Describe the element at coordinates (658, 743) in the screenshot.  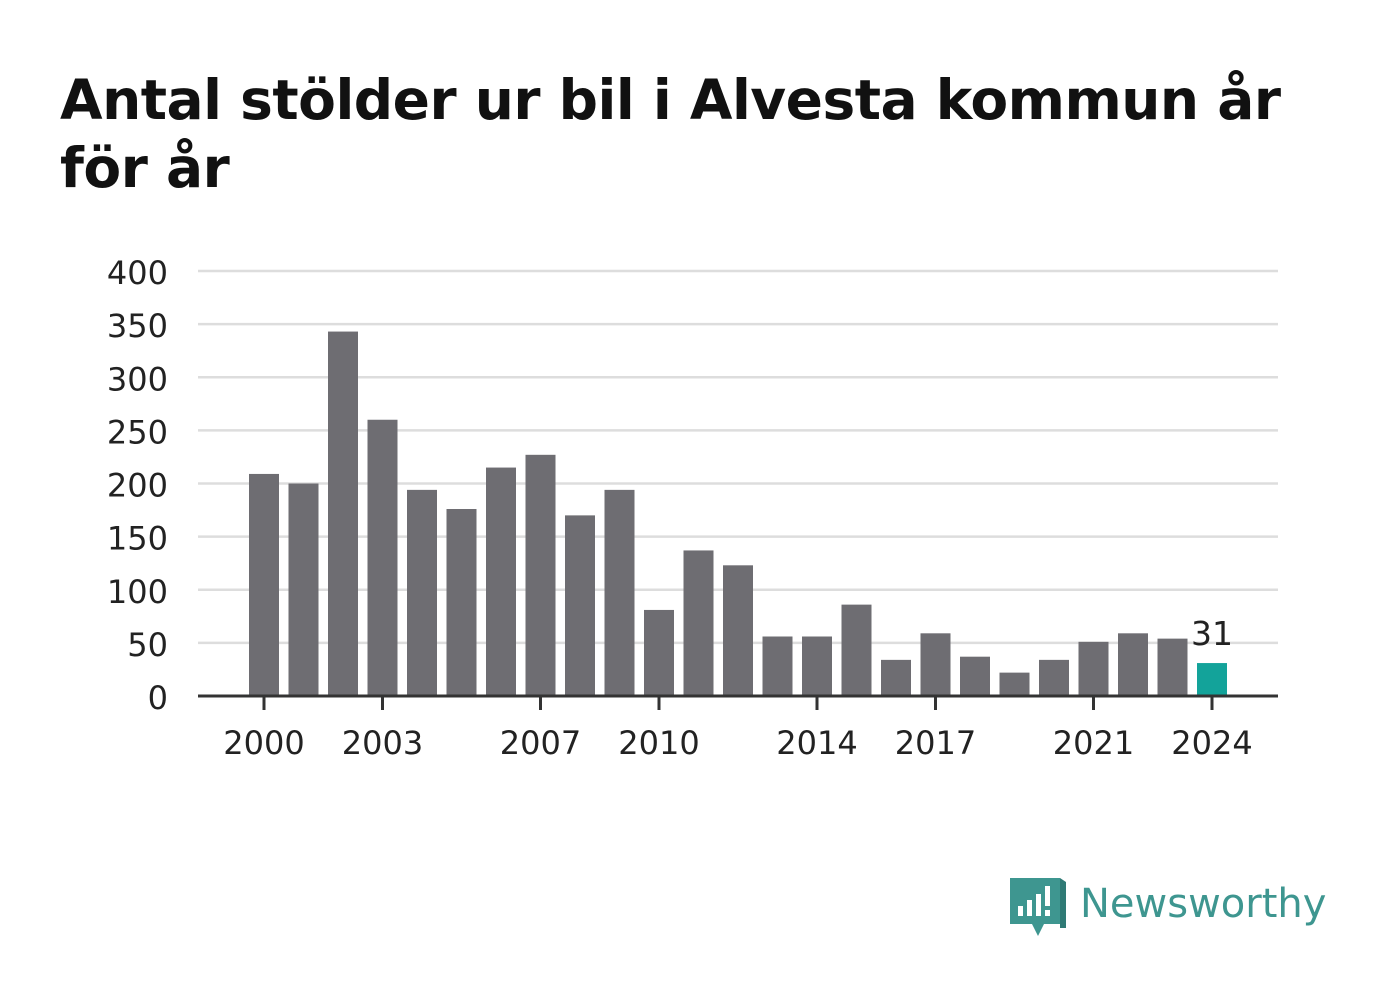
I see `x-tick-label: 2010` at that location.